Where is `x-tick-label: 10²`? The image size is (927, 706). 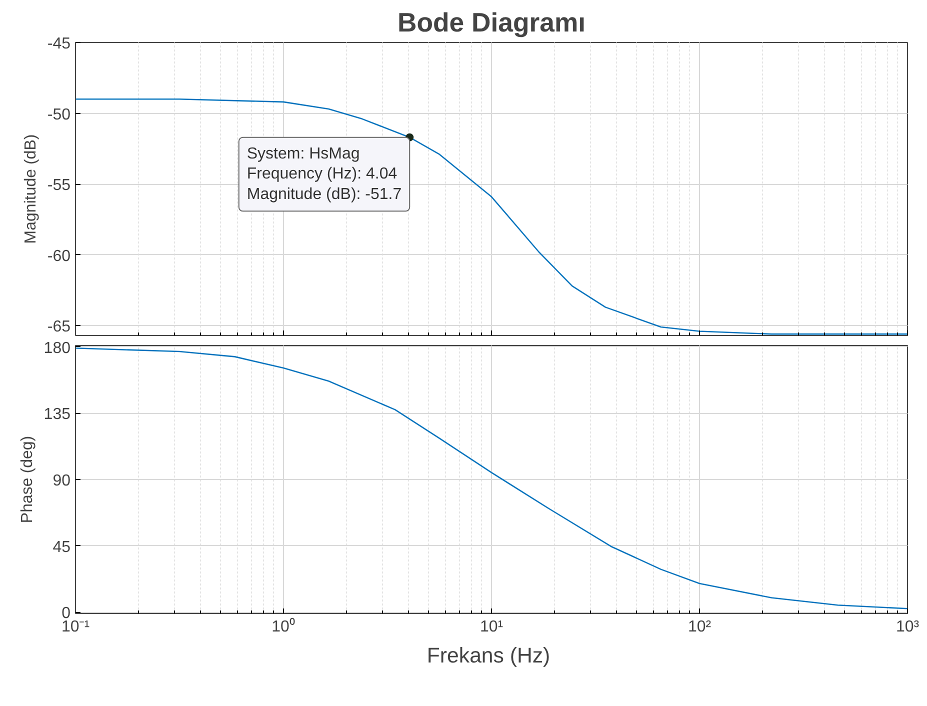
x-tick-label: 10² is located at coordinates (700, 627).